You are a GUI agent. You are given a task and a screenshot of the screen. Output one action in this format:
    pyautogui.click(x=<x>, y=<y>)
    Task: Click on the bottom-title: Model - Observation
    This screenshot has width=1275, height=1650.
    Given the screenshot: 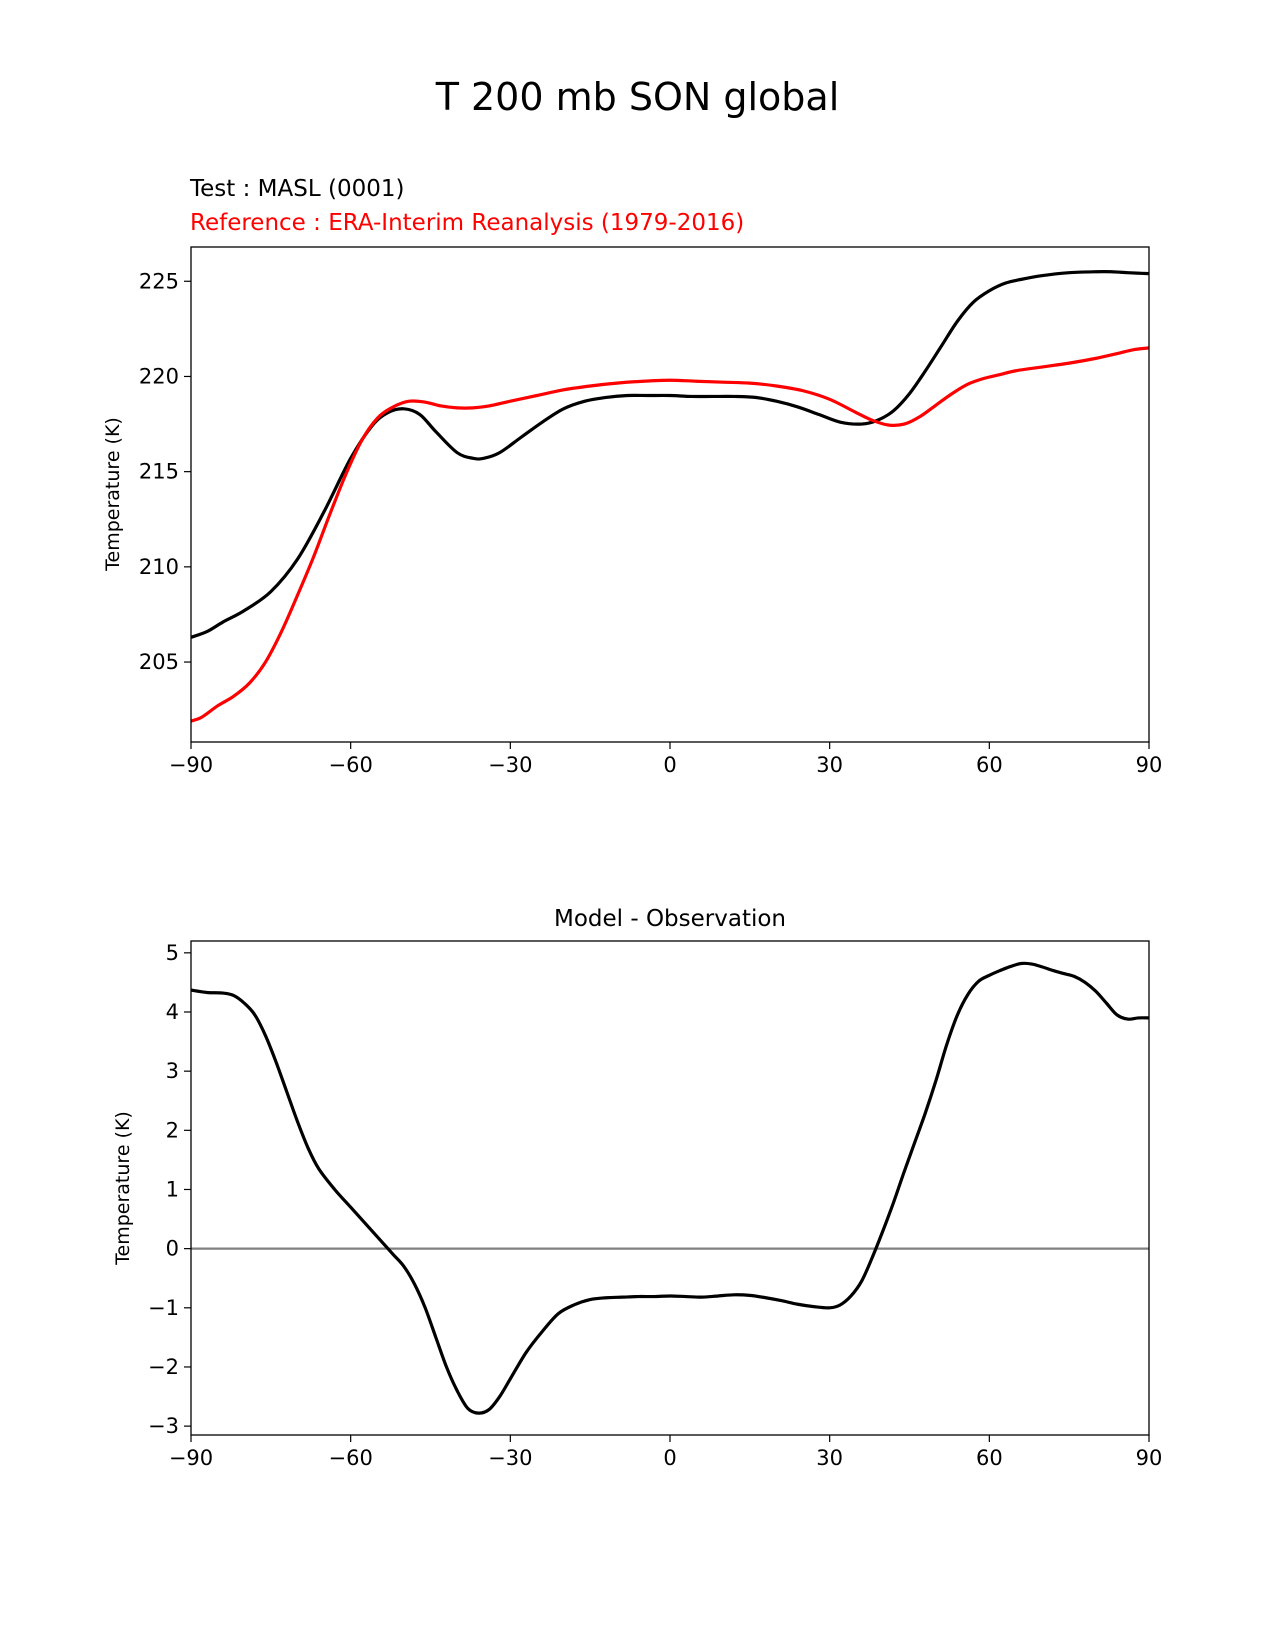 What is the action you would take?
    pyautogui.click(x=670, y=919)
    